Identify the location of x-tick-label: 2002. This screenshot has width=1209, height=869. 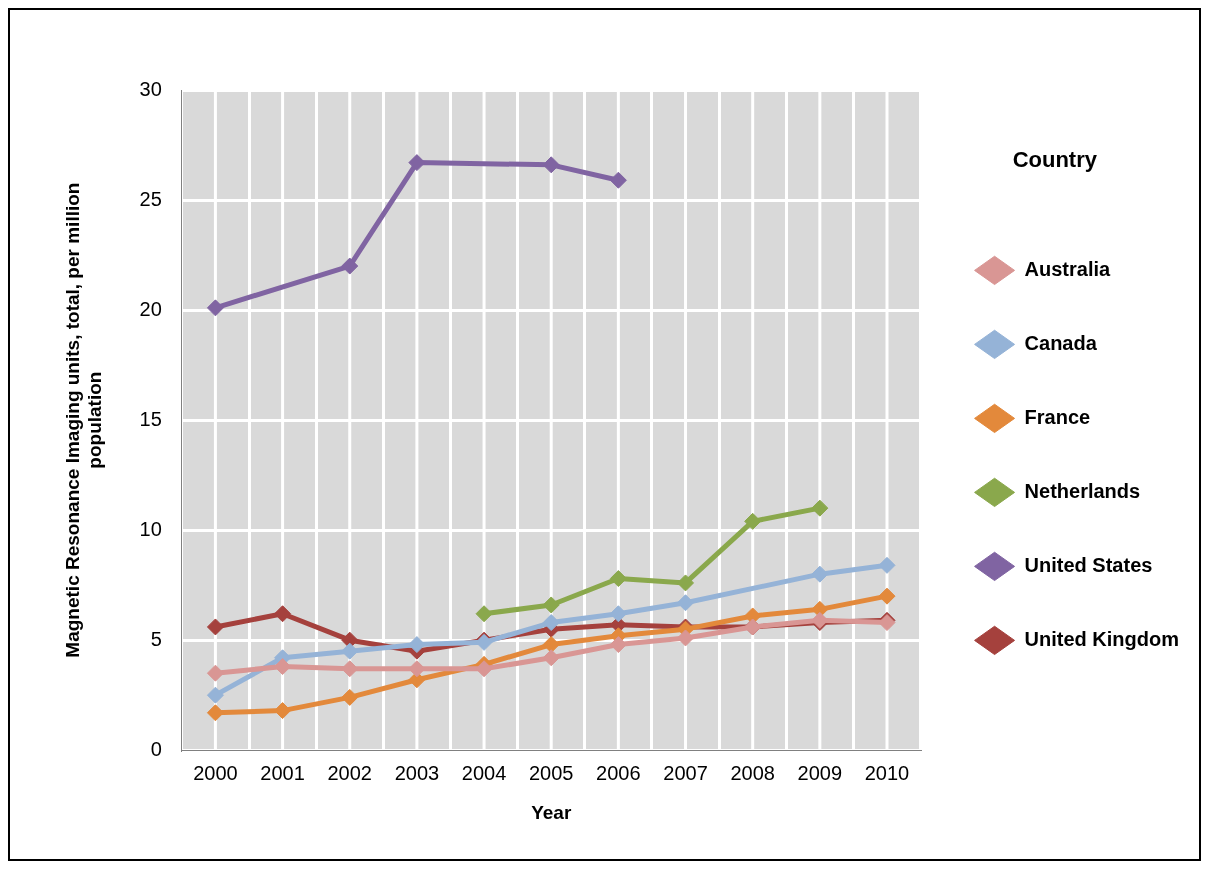
(349, 772).